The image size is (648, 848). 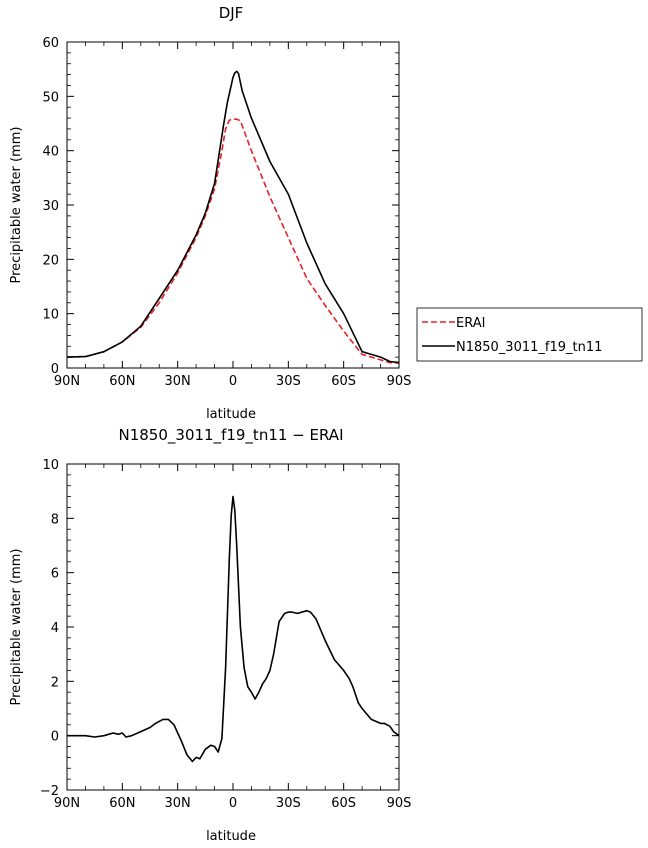 What do you see at coordinates (55, 369) in the screenshot?
I see `top-ytick-label-0: 0` at bounding box center [55, 369].